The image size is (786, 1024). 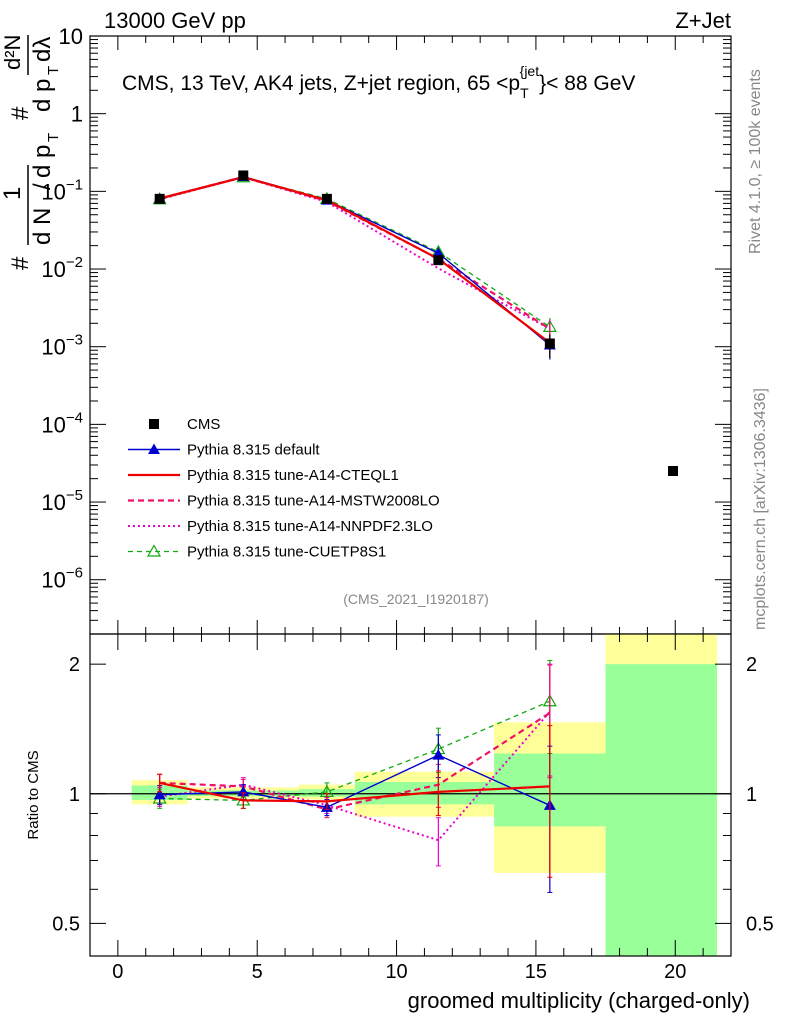 What do you see at coordinates (53, 70) in the screenshot?
I see `ylabel-t-2: T` at bounding box center [53, 70].